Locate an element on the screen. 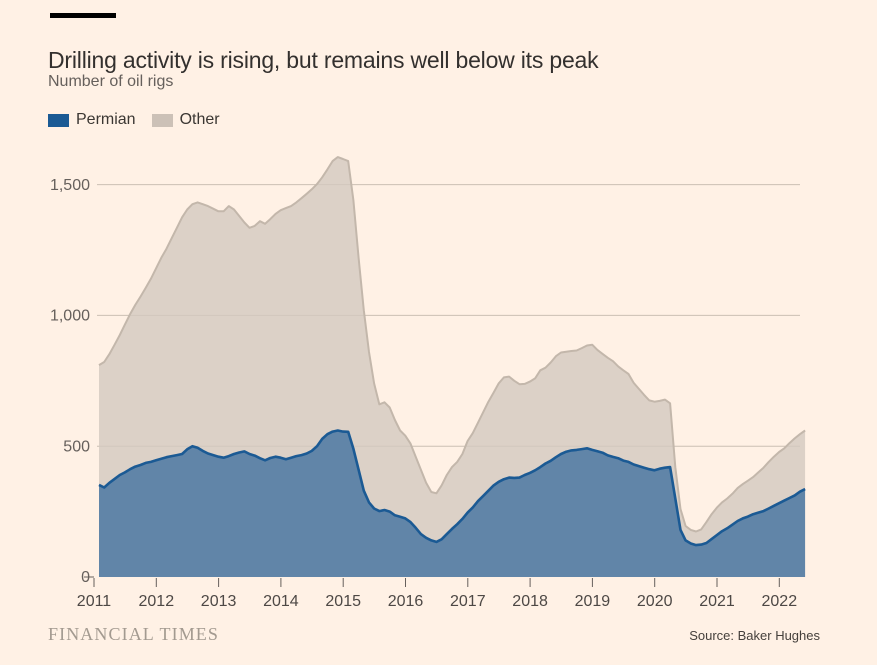 This screenshot has height=665, width=877. y-axis-label: 500 is located at coordinates (76, 446).